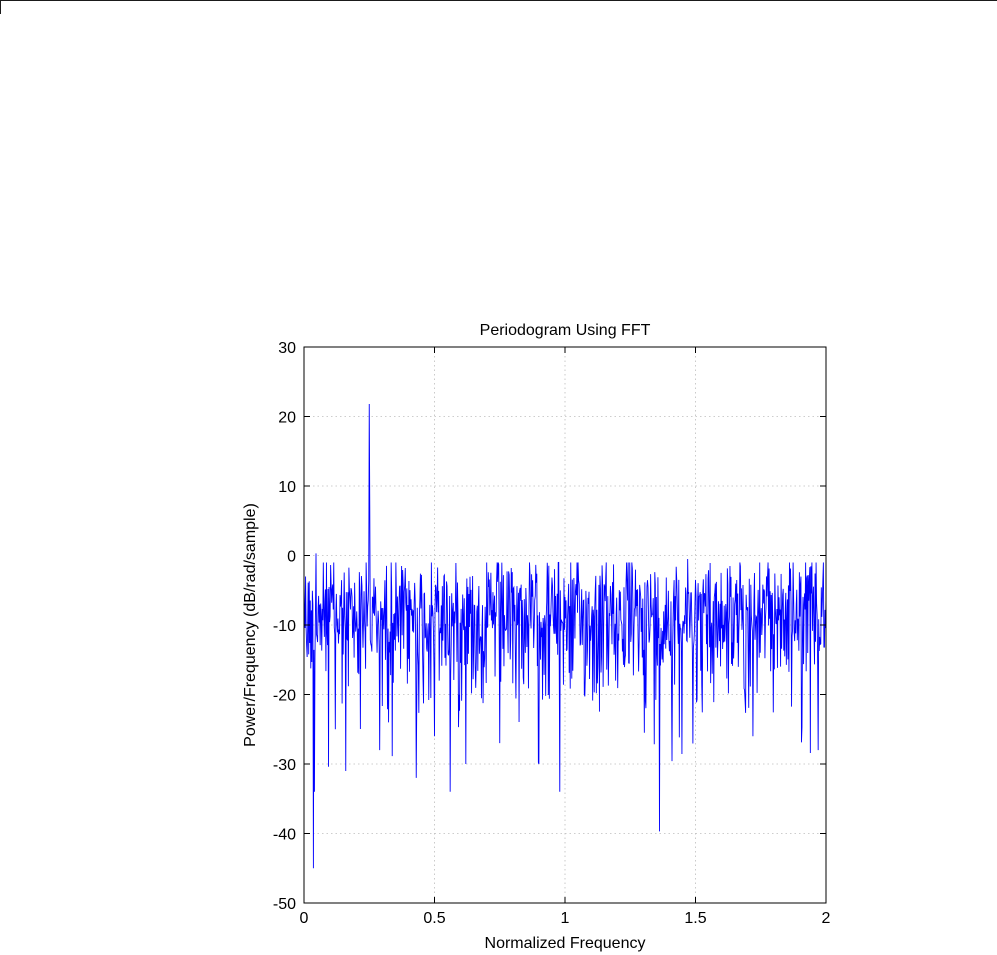 The width and height of the screenshot is (997, 955). Describe the element at coordinates (565, 918) in the screenshot. I see `x-tick-label: 1` at that location.